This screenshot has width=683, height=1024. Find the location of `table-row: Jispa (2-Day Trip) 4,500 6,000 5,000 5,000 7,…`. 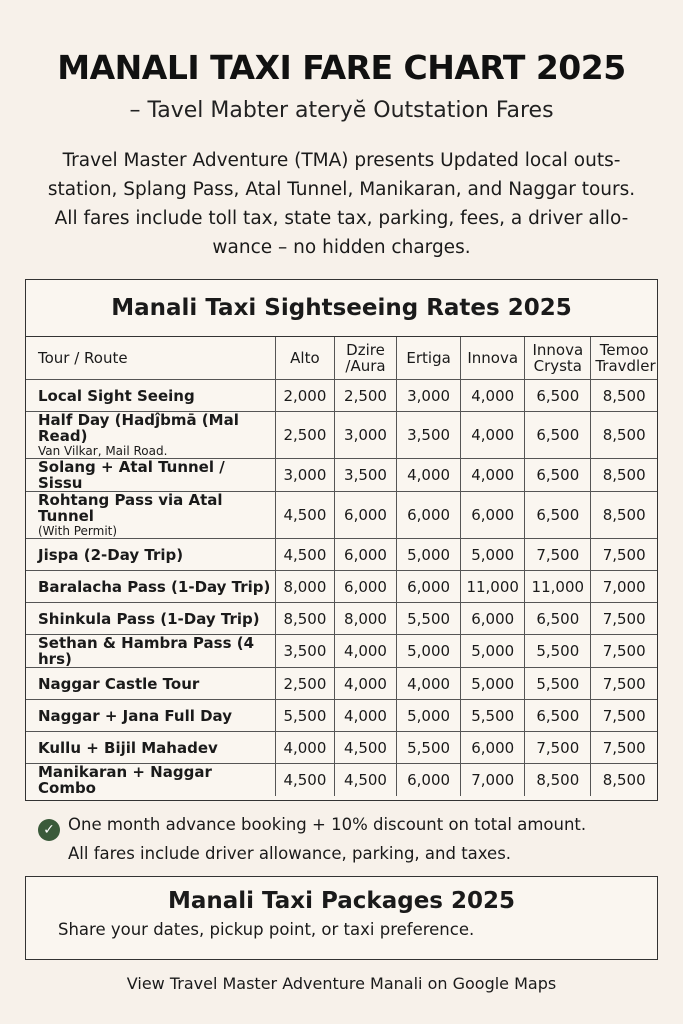

table-row: Jispa (2-Day Trip) 4,500 6,000 5,000 5,000 7,… is located at coordinates (341, 554).